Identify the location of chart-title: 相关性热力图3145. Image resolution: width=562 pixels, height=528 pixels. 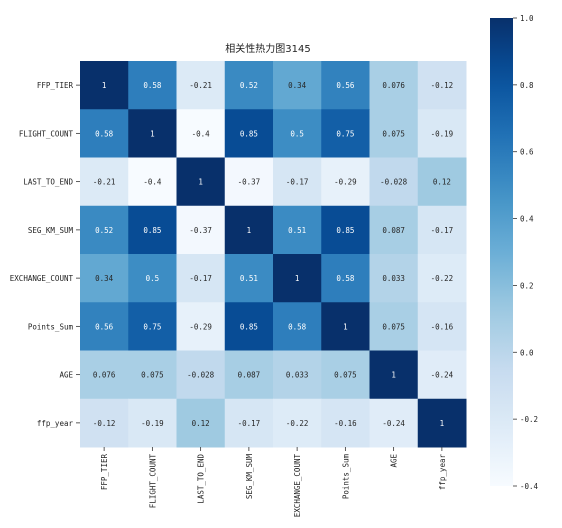
(267, 48).